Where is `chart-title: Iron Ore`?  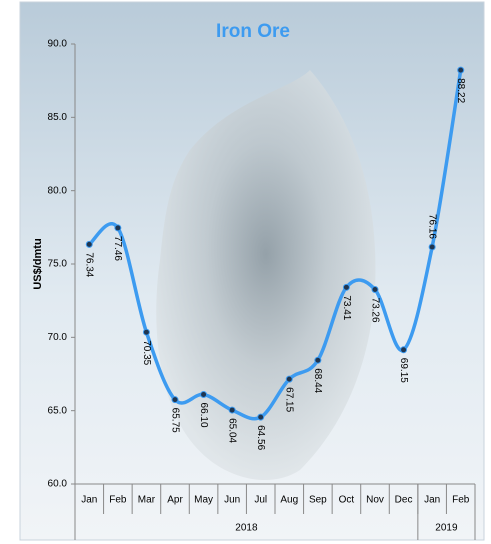
chart-title: Iron Ore is located at coordinates (253, 31).